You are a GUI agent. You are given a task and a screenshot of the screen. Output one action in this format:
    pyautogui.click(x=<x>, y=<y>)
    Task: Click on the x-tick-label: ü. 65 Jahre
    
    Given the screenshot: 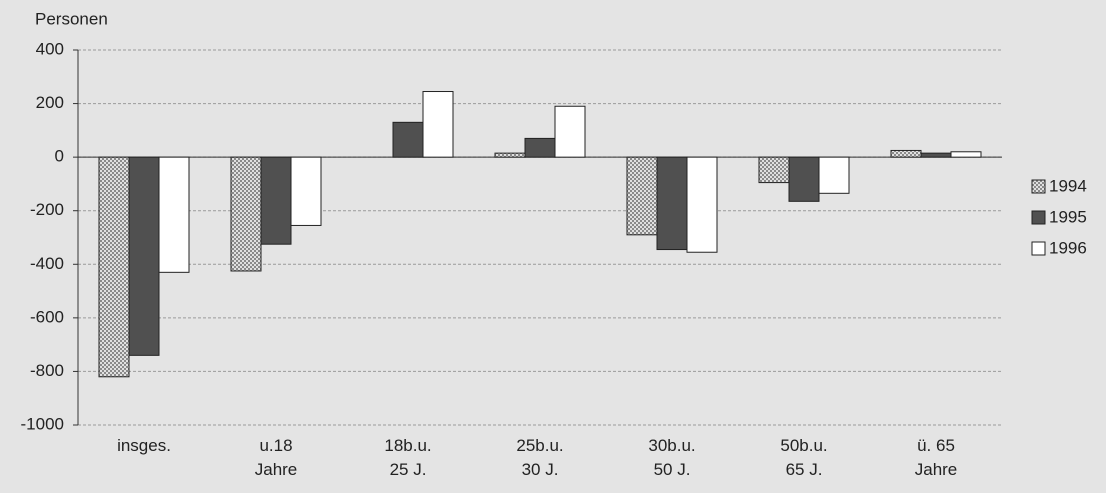 What is the action you would take?
    pyautogui.click(x=936, y=457)
    